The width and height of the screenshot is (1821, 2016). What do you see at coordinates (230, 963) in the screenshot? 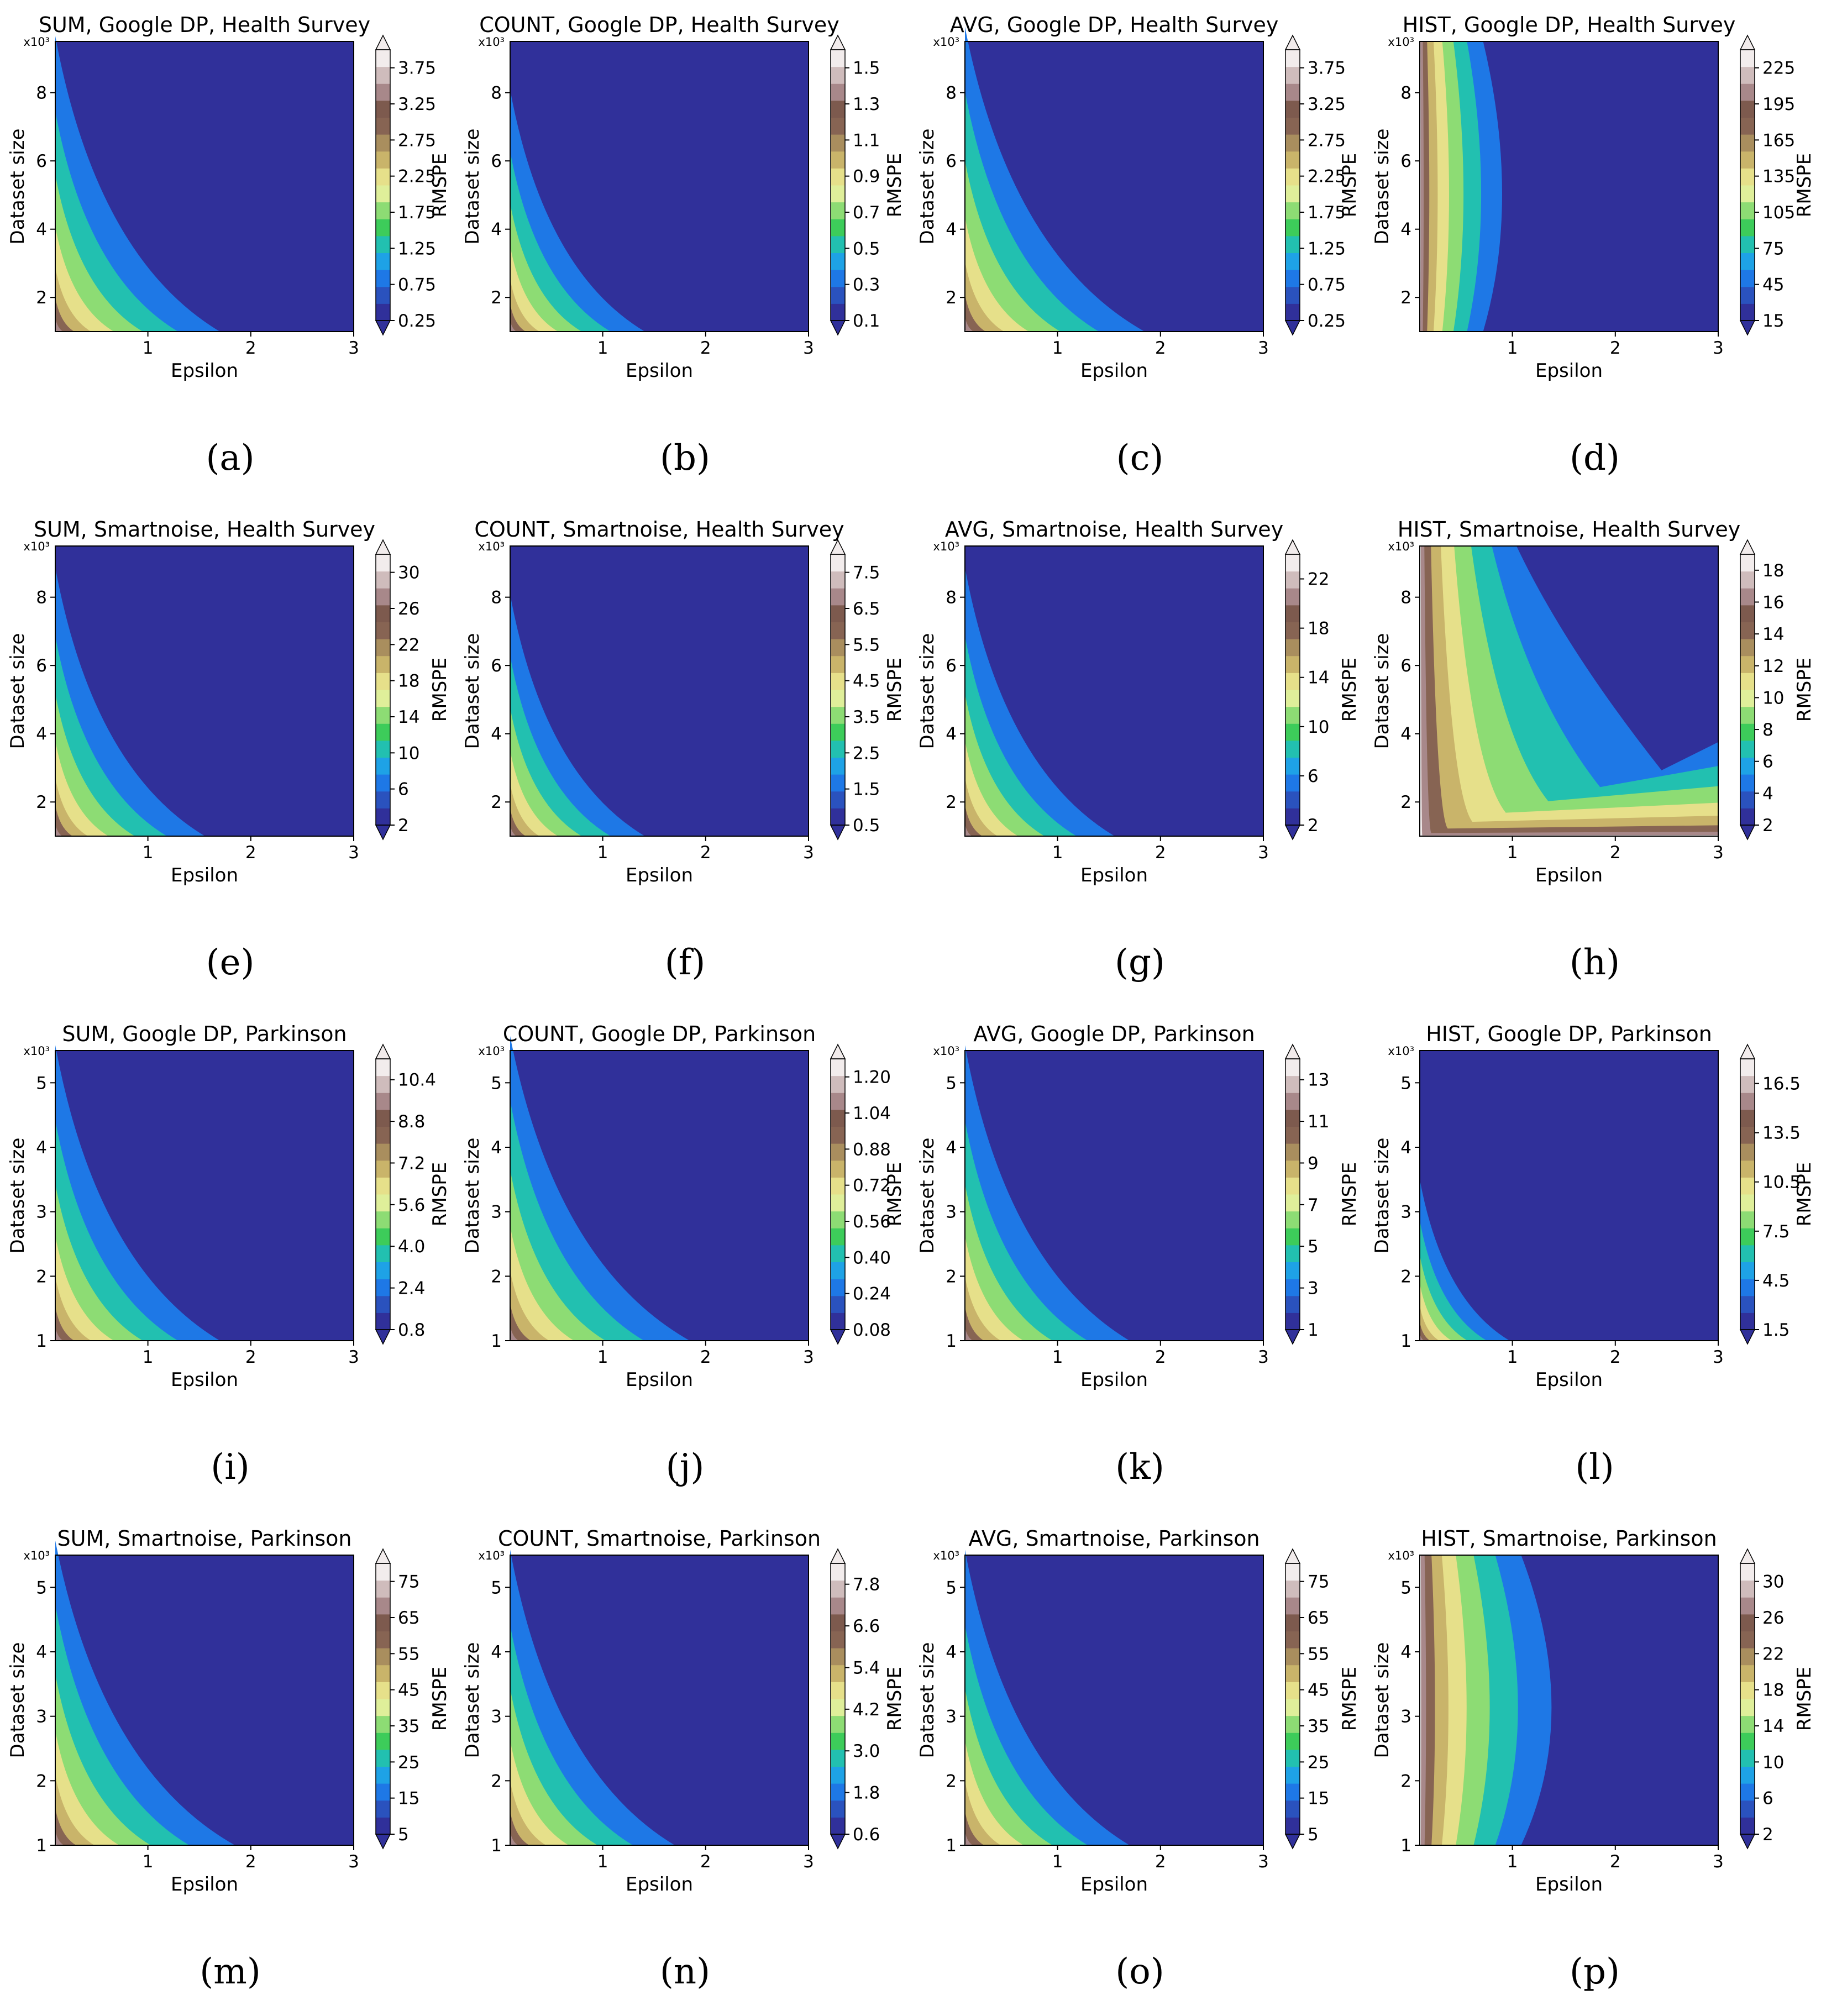
I see `panel-caption: (e)` at bounding box center [230, 963].